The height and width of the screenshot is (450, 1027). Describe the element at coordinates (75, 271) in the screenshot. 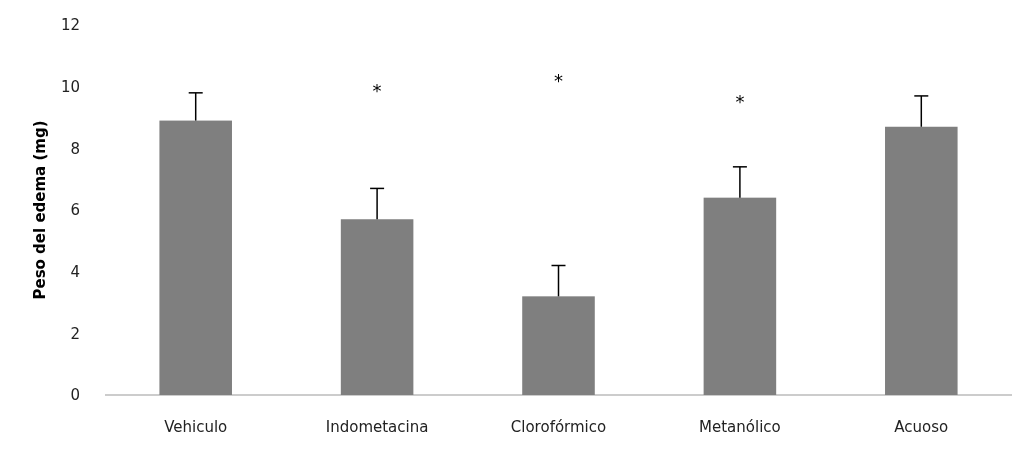

I see `y-tick-label: 4` at that location.